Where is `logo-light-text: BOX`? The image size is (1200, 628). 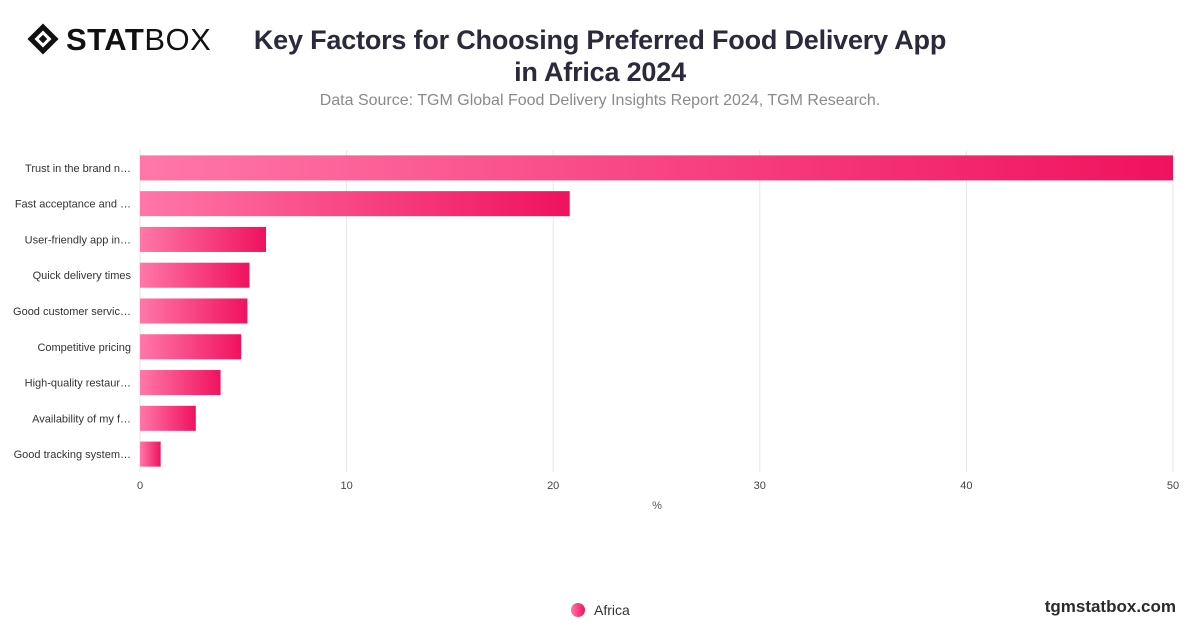
logo-light-text: BOX is located at coordinates (178, 39).